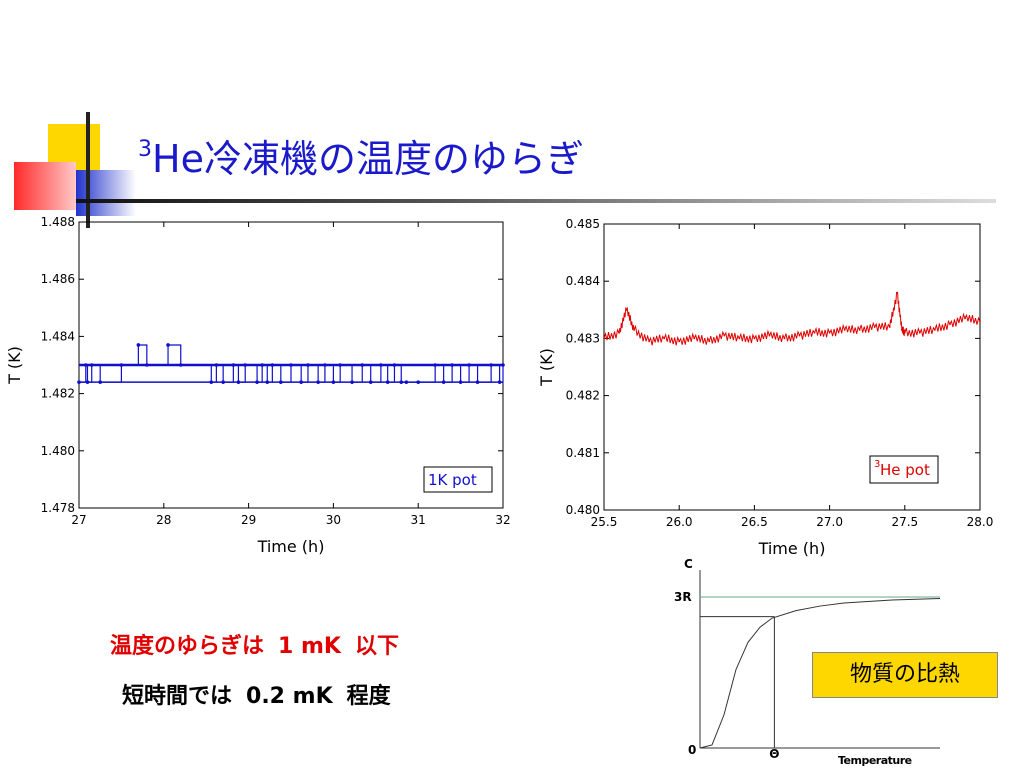  What do you see at coordinates (58, 279) in the screenshot?
I see `y-tick-label: 1.486` at bounding box center [58, 279].